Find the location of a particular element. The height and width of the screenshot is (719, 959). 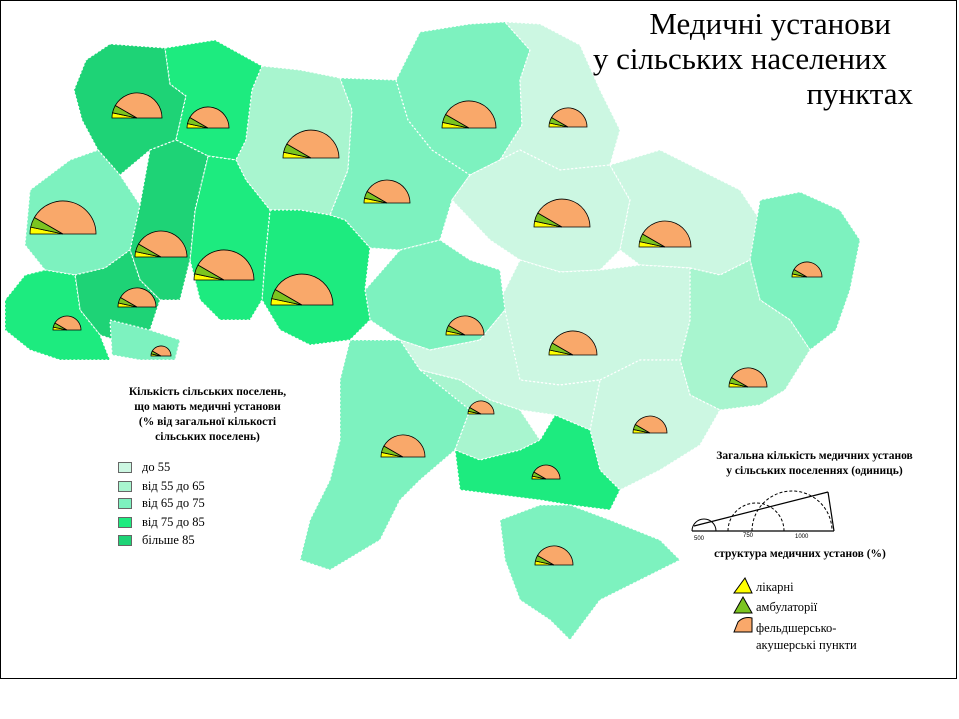

share-legend-title-1: Кількість сільських поселень, is located at coordinates (207, 392).